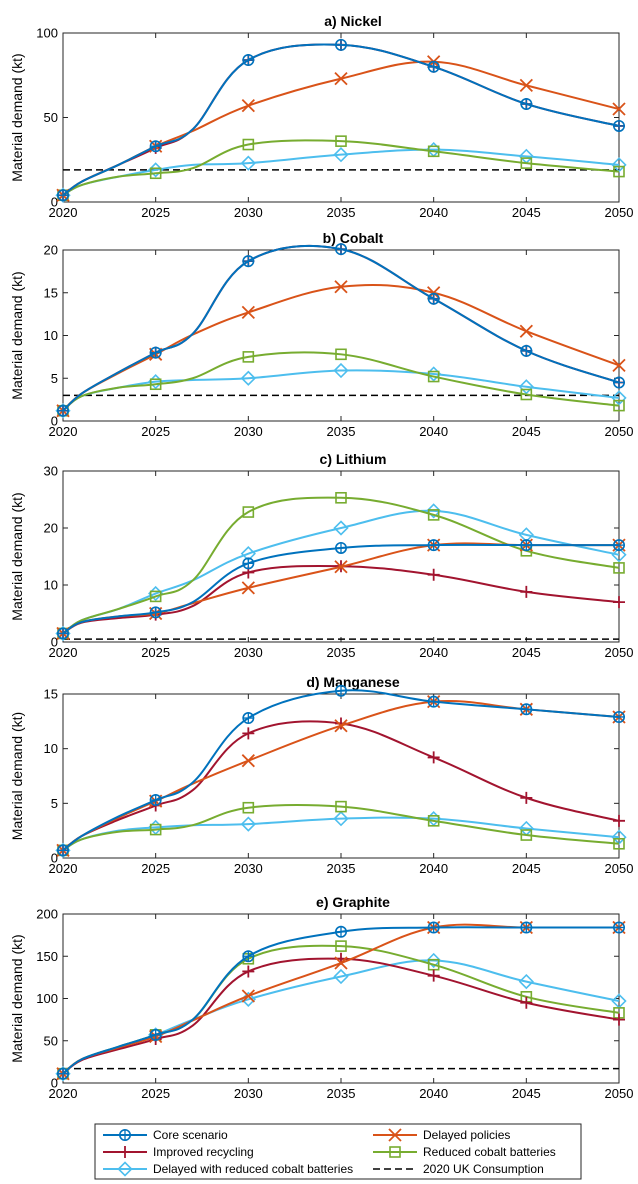 Image resolution: width=638 pixels, height=1184 pixels. Describe the element at coordinates (619, 212) in the screenshot. I see `x-tick-label: 2050` at that location.